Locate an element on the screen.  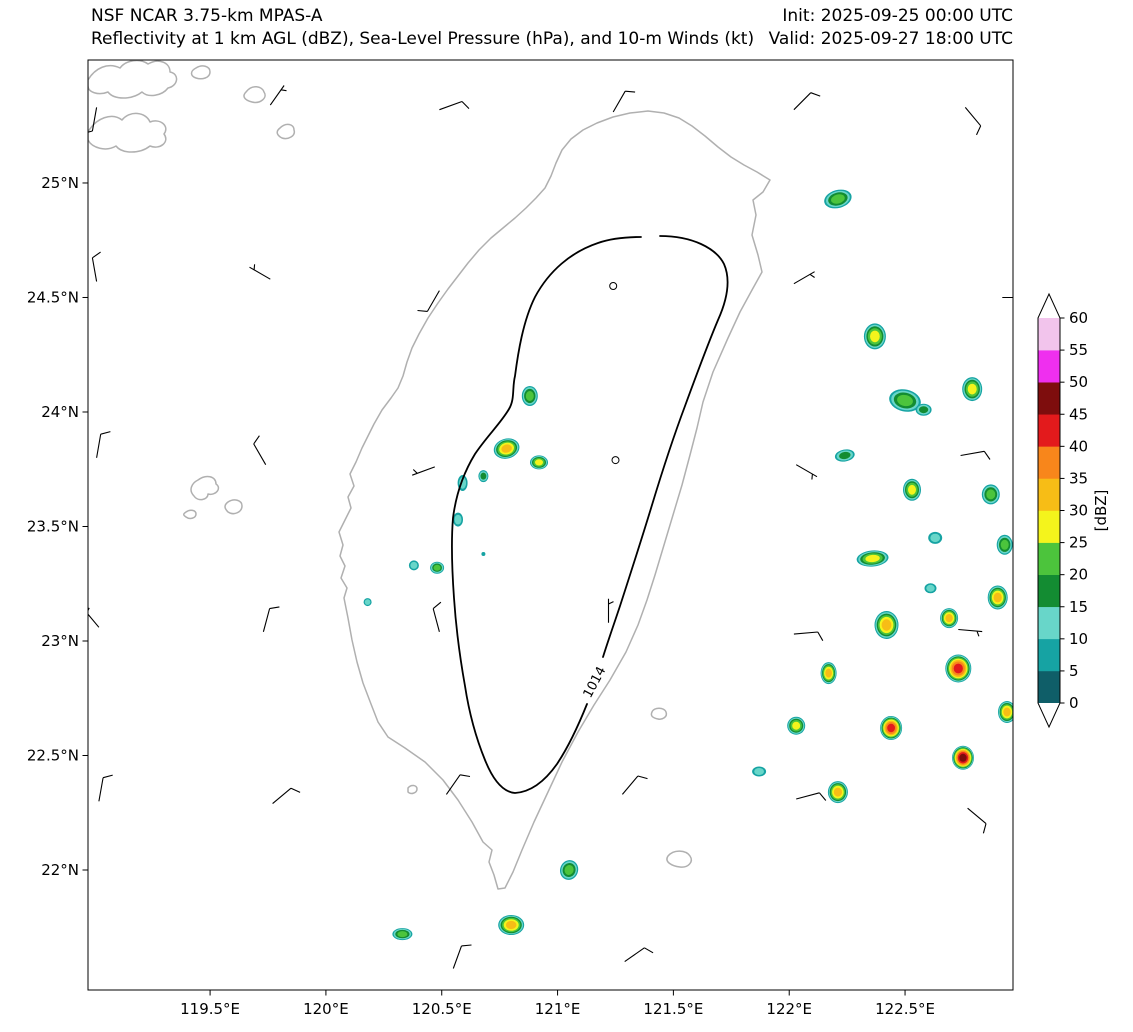
x-tick-label: 119.5°E is located at coordinates (210, 1009).